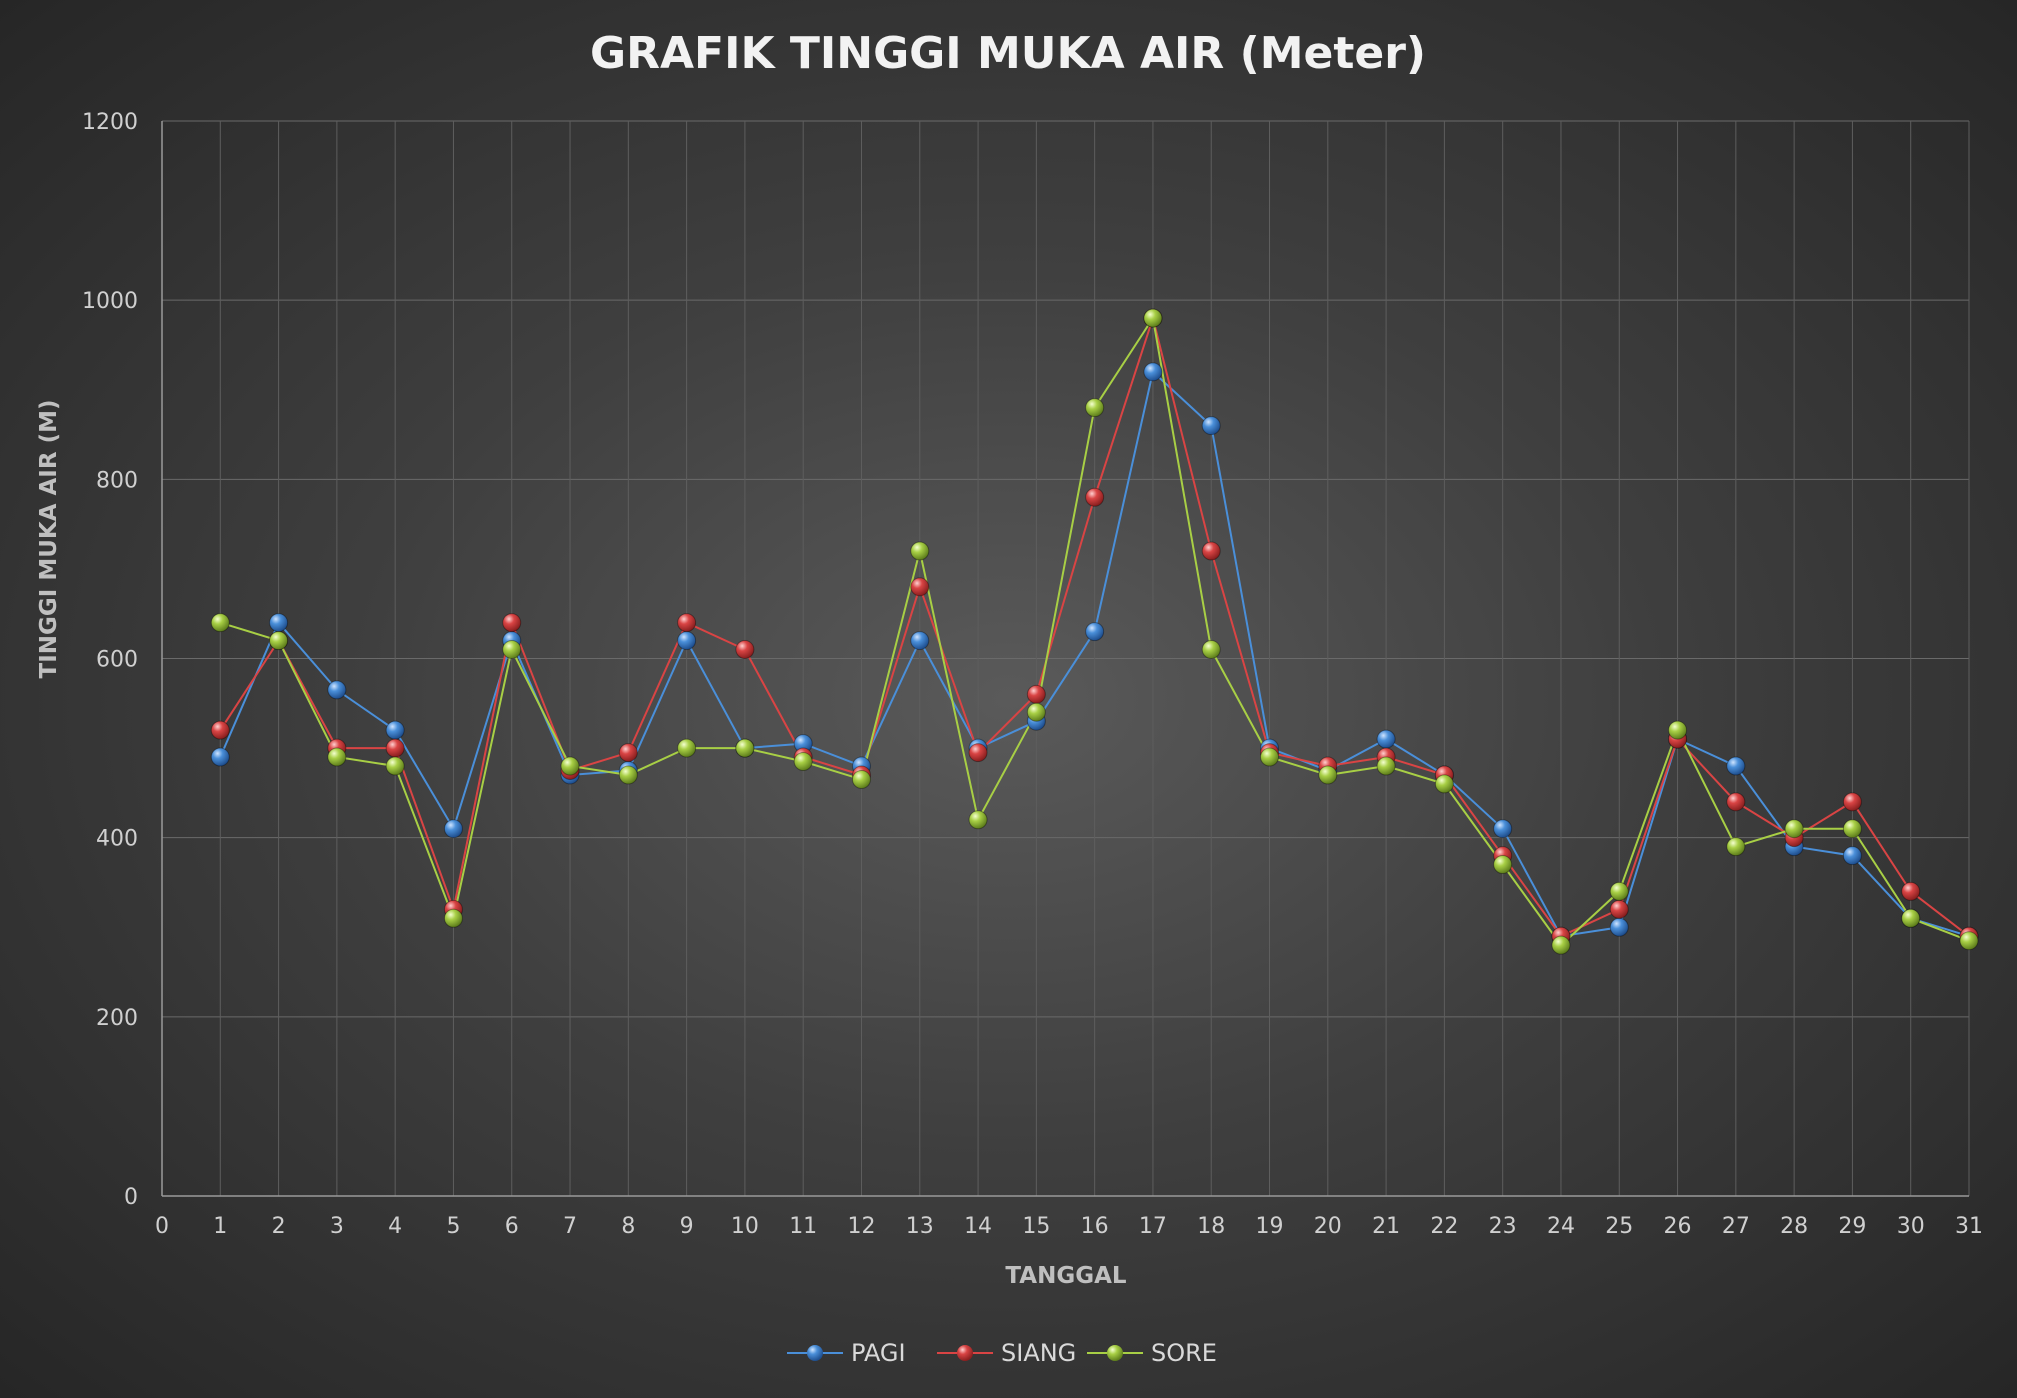  Describe the element at coordinates (1211, 1226) in the screenshot. I see `x-tick-label: 18` at that location.